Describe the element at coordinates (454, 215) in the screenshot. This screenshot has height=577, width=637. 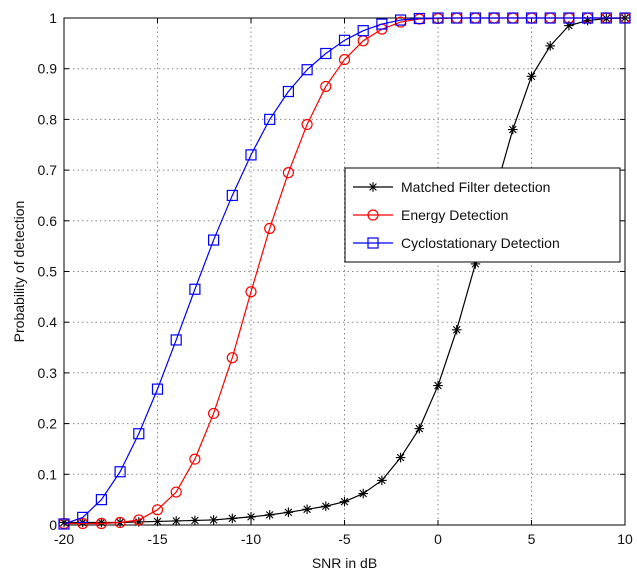
I see `legend-label: Energy Detection` at that location.